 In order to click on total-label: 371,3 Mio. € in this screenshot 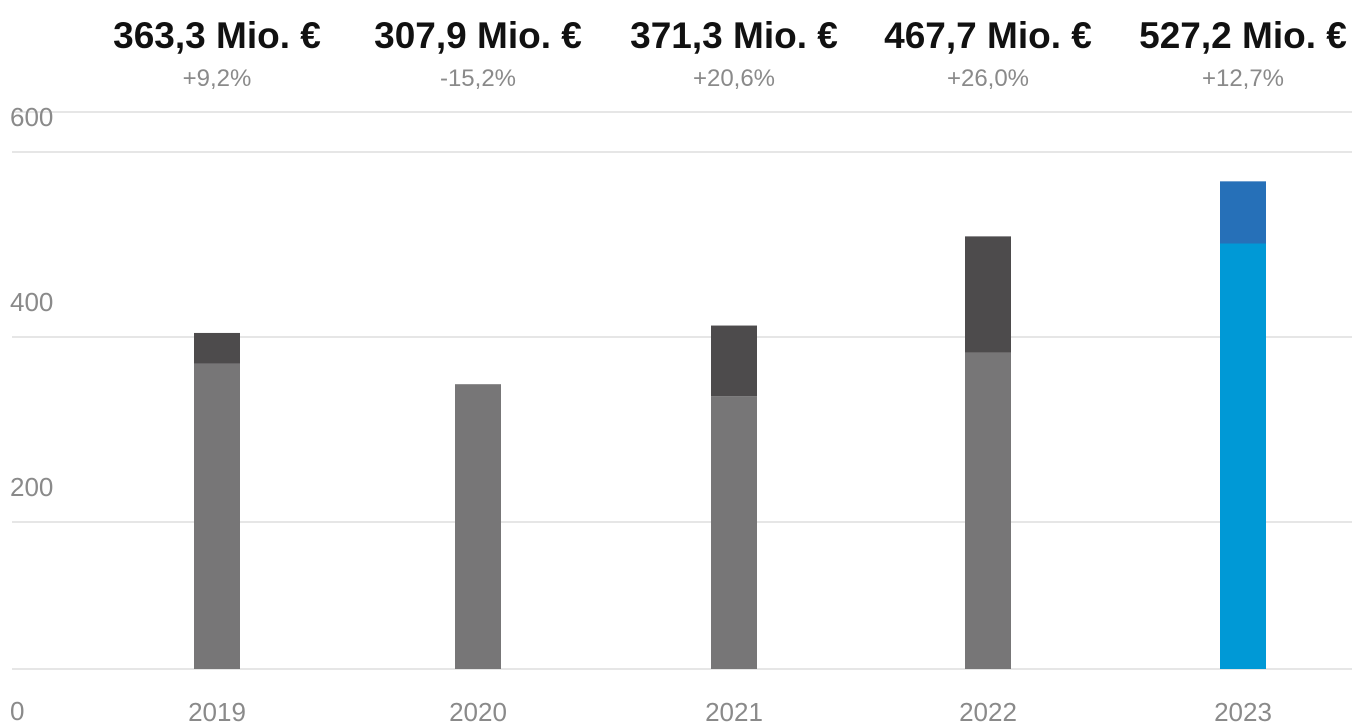, I will do `click(734, 35)`.